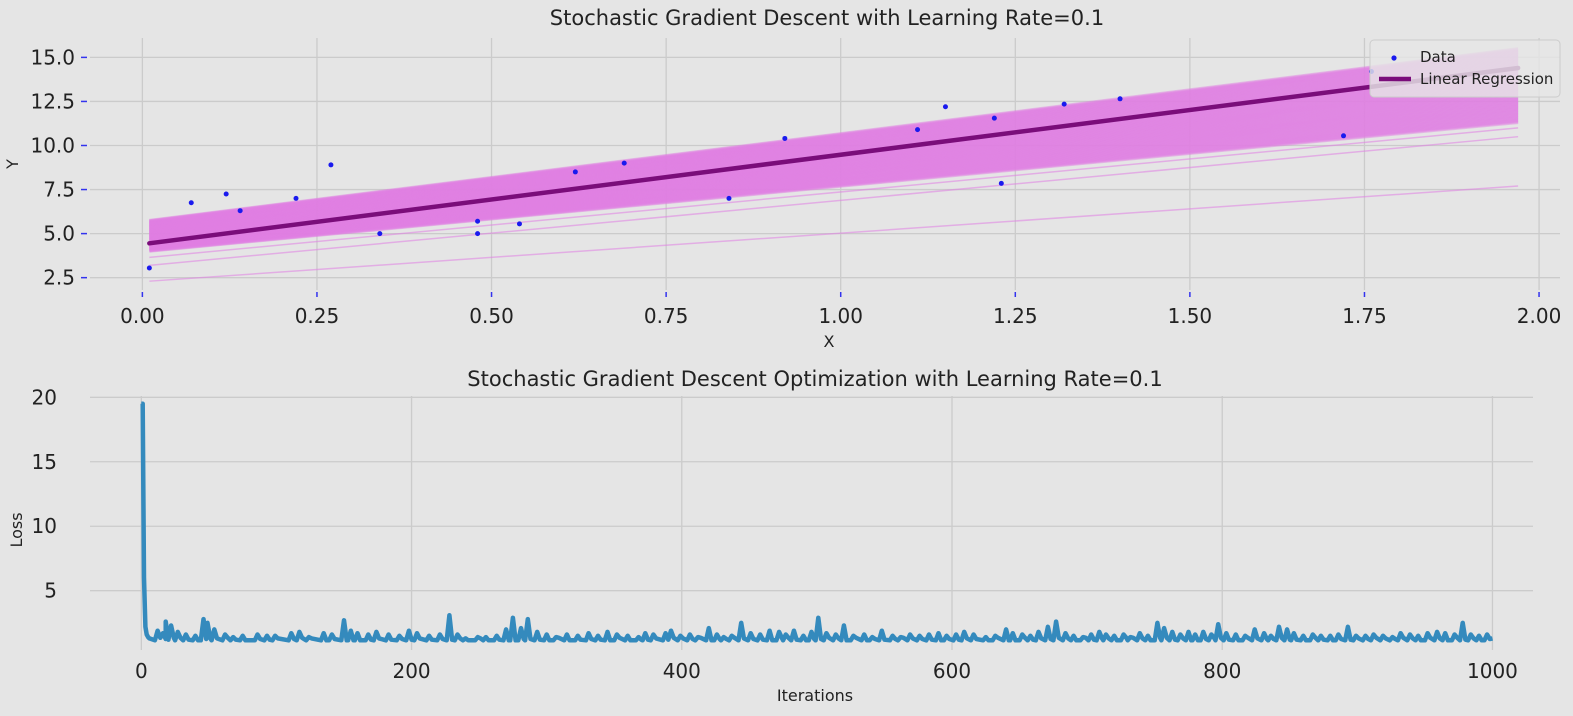  I want to click on regression-x-tick-label: 0.75, so click(666, 316).